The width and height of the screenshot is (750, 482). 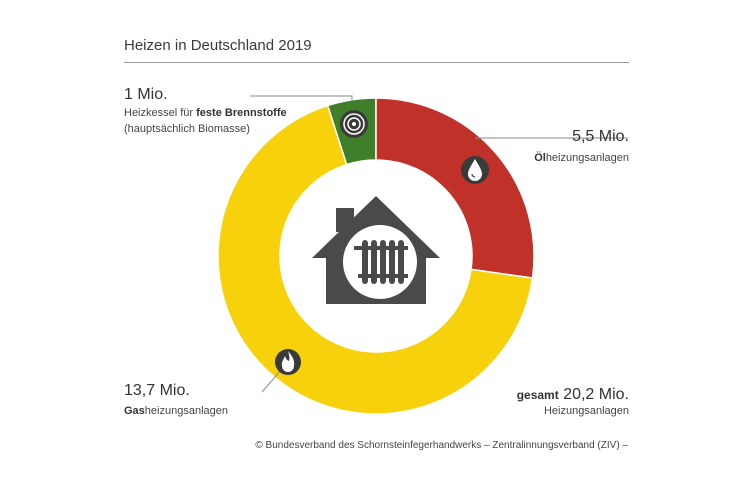 I want to click on chart-title: Heizen in Deutschland 2019, so click(x=218, y=45).